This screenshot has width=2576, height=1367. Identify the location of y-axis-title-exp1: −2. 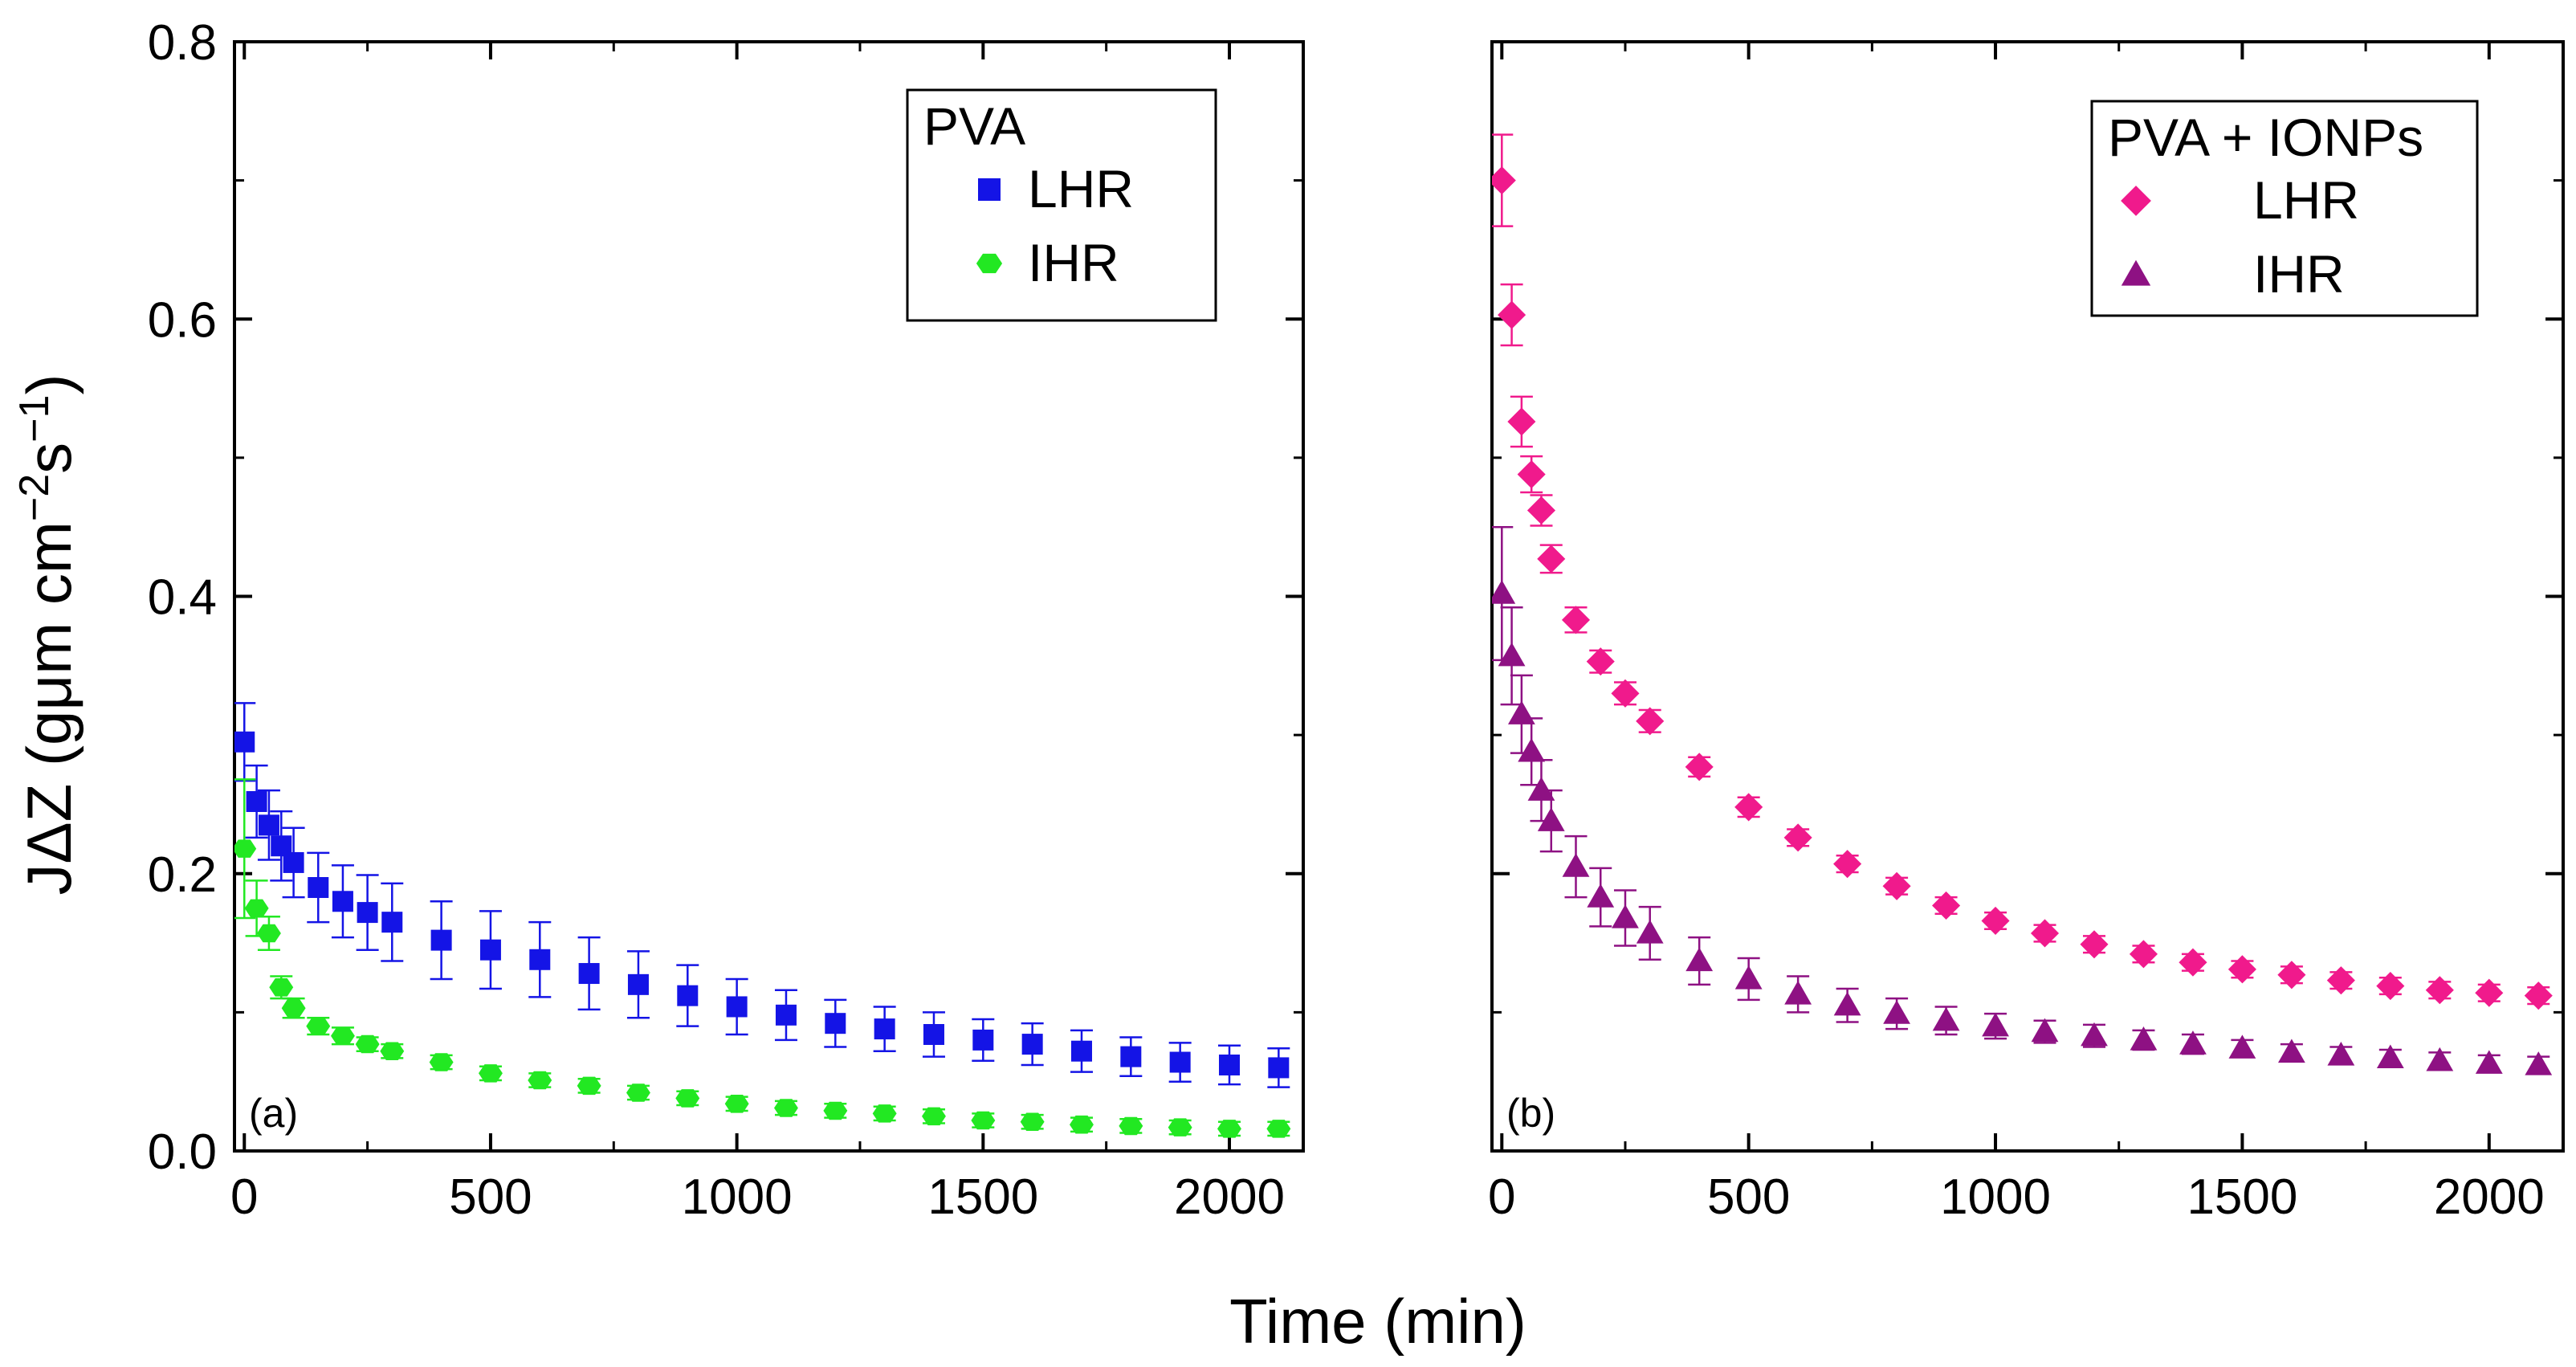
(34, 497).